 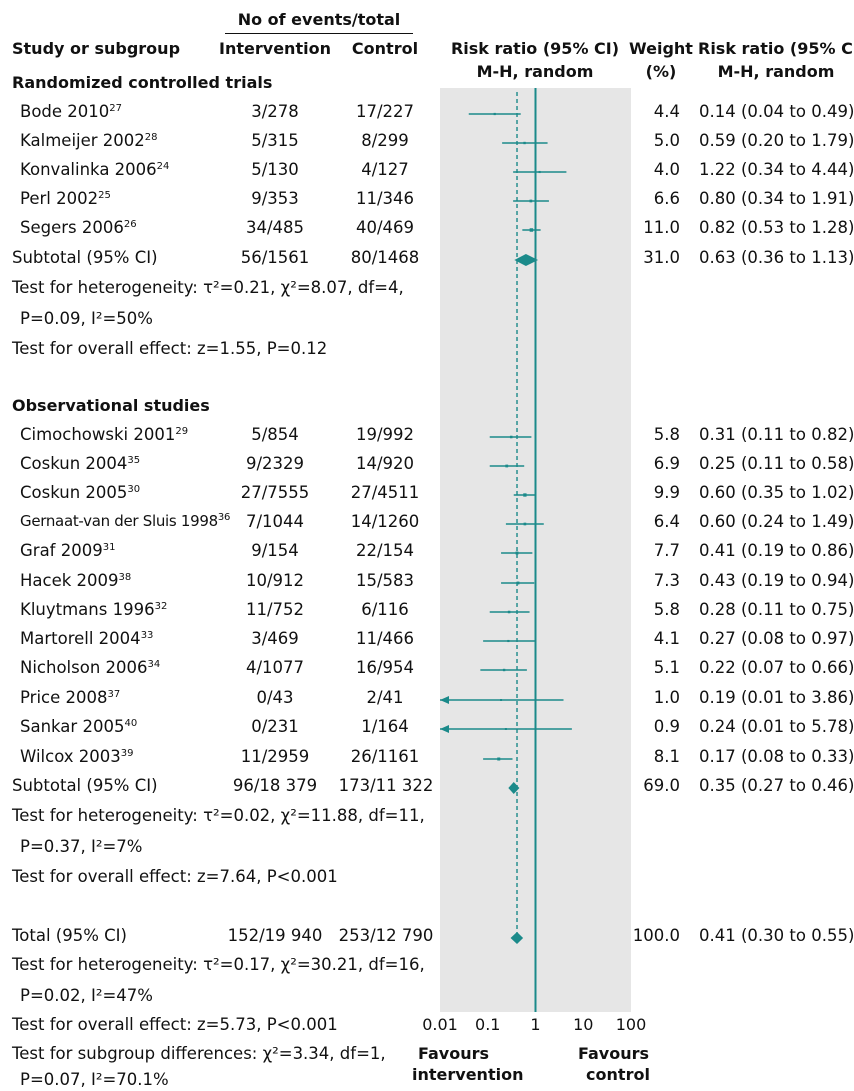 What do you see at coordinates (776, 493) in the screenshot?
I see `study-risk-ratio: 0.60 (0.35 to 1.02)` at bounding box center [776, 493].